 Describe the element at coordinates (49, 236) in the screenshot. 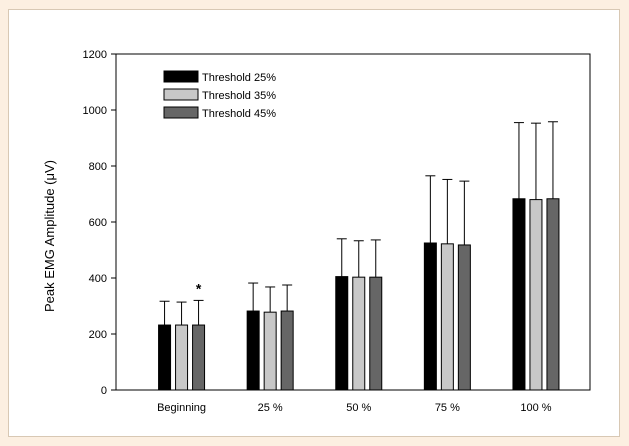

I see `y-axis-label: Peak EMG Amplitude (μV)` at that location.